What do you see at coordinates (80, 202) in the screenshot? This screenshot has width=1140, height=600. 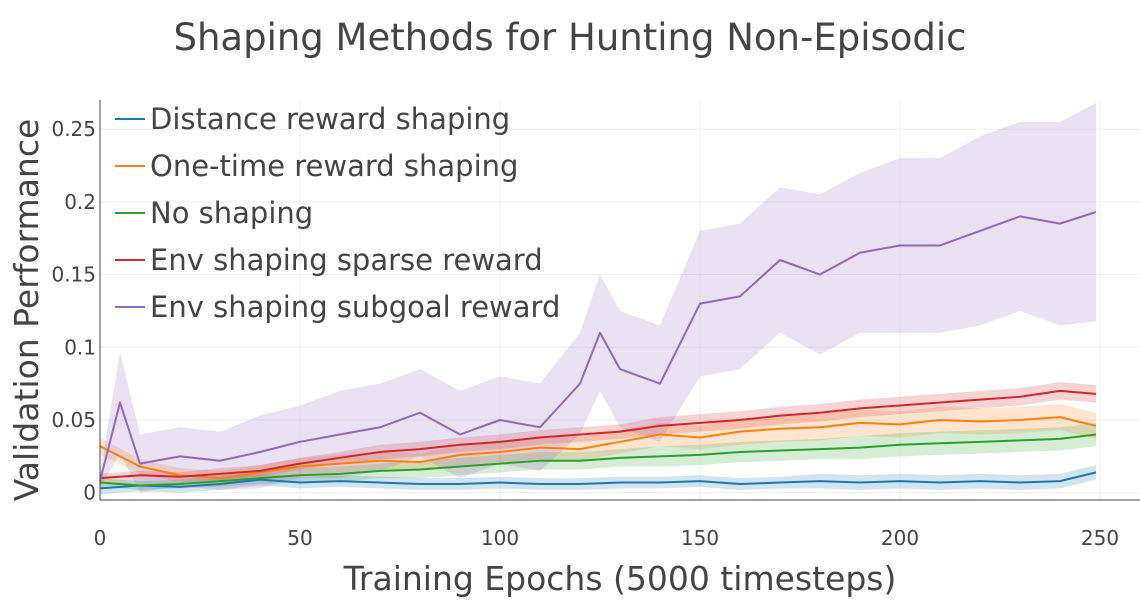 I see `y-tick-label: 0.2` at bounding box center [80, 202].